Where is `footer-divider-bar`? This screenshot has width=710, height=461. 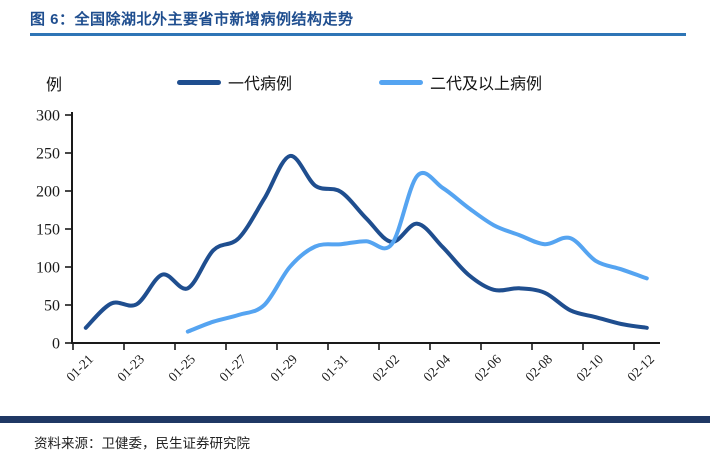
footer-divider-bar is located at coordinates (355, 419).